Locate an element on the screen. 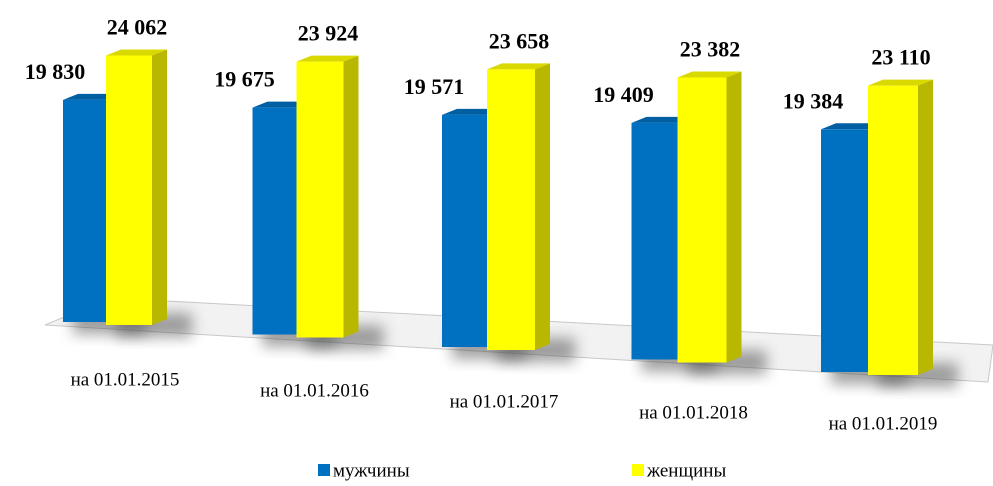  value-label: 19 675 is located at coordinates (244, 79).